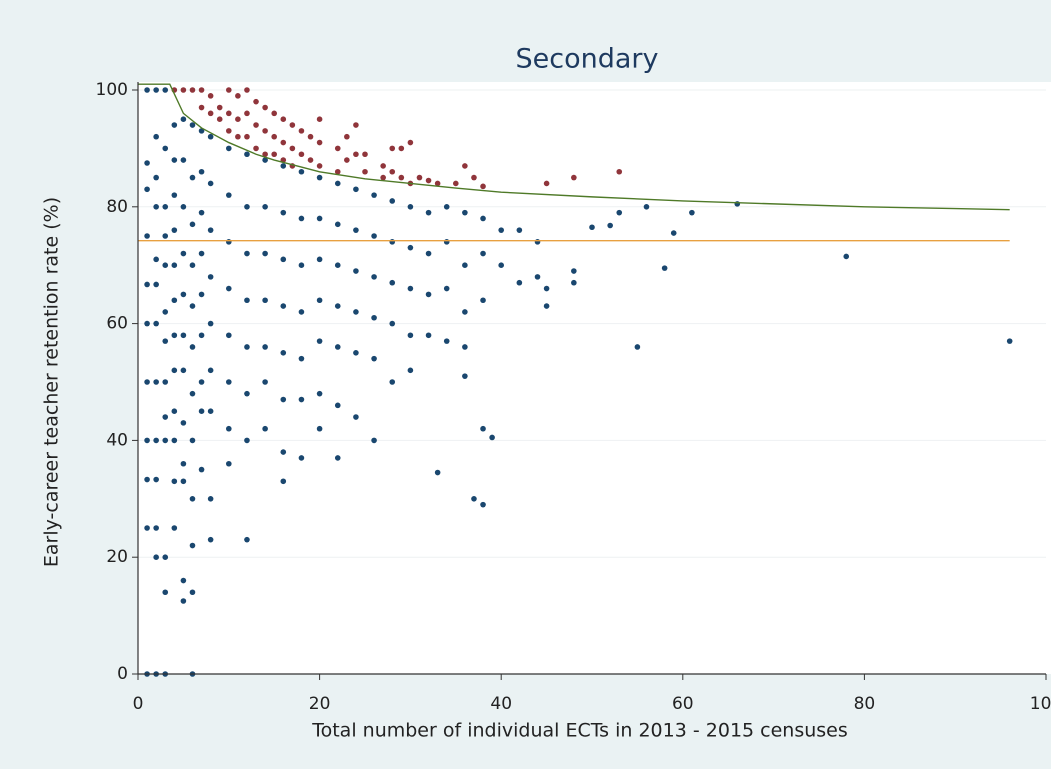 Image resolution: width=1051 pixels, height=769 pixels. I want to click on y-tick-label: 60, so click(117, 324).